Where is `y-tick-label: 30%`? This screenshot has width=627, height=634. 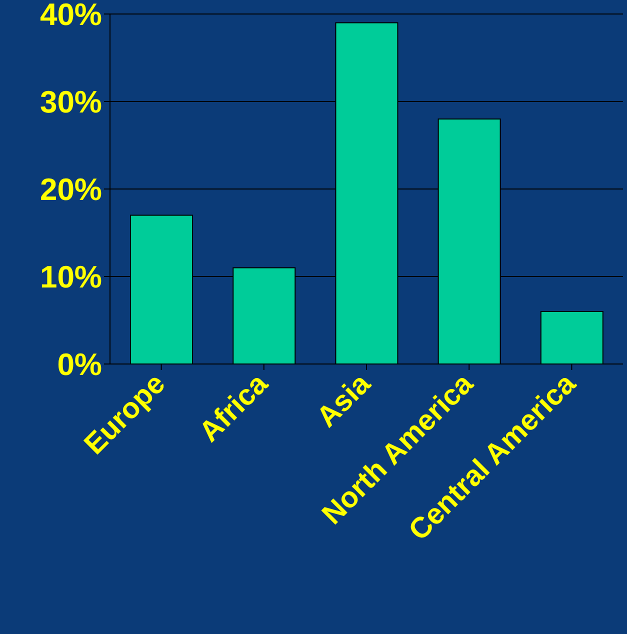 y-tick-label: 30% is located at coordinates (71, 102).